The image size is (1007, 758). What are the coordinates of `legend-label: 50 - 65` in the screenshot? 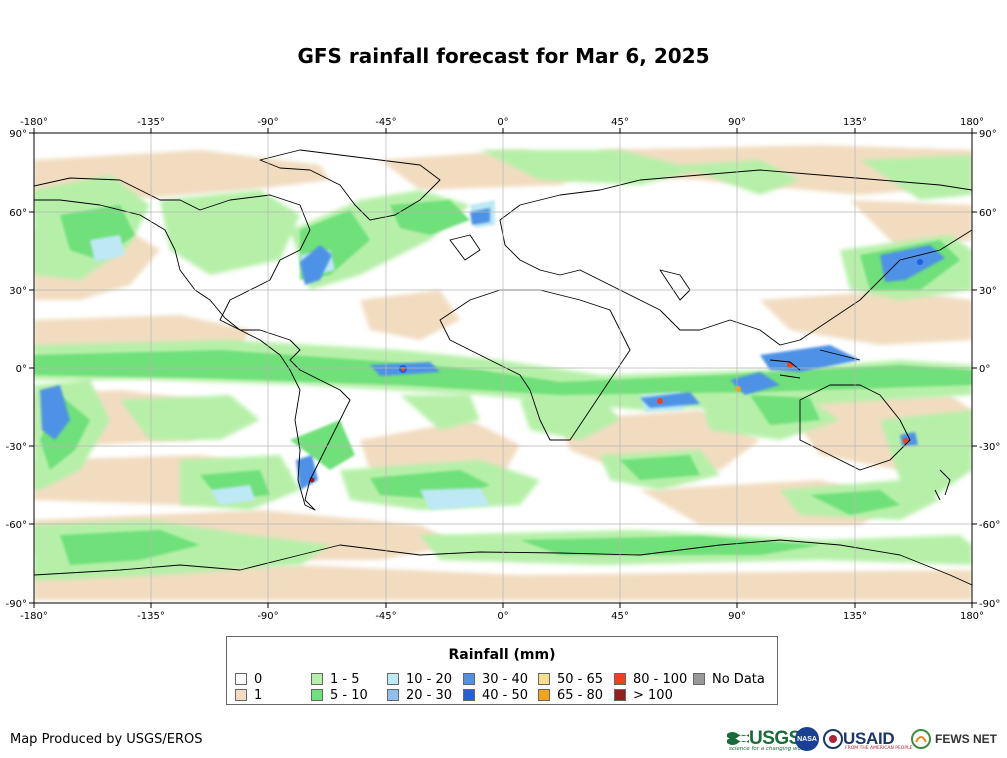 It's located at (580, 679).